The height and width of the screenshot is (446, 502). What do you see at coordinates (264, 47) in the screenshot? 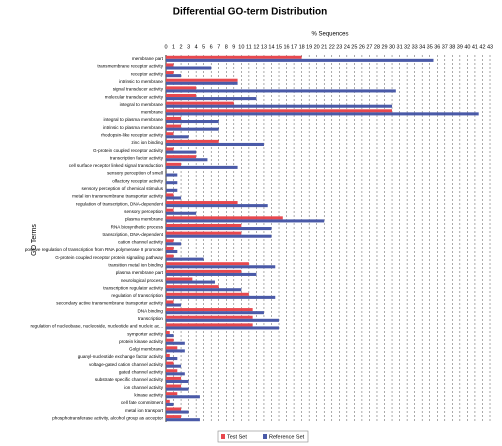
I see `x-tick-label: 13` at bounding box center [264, 47].